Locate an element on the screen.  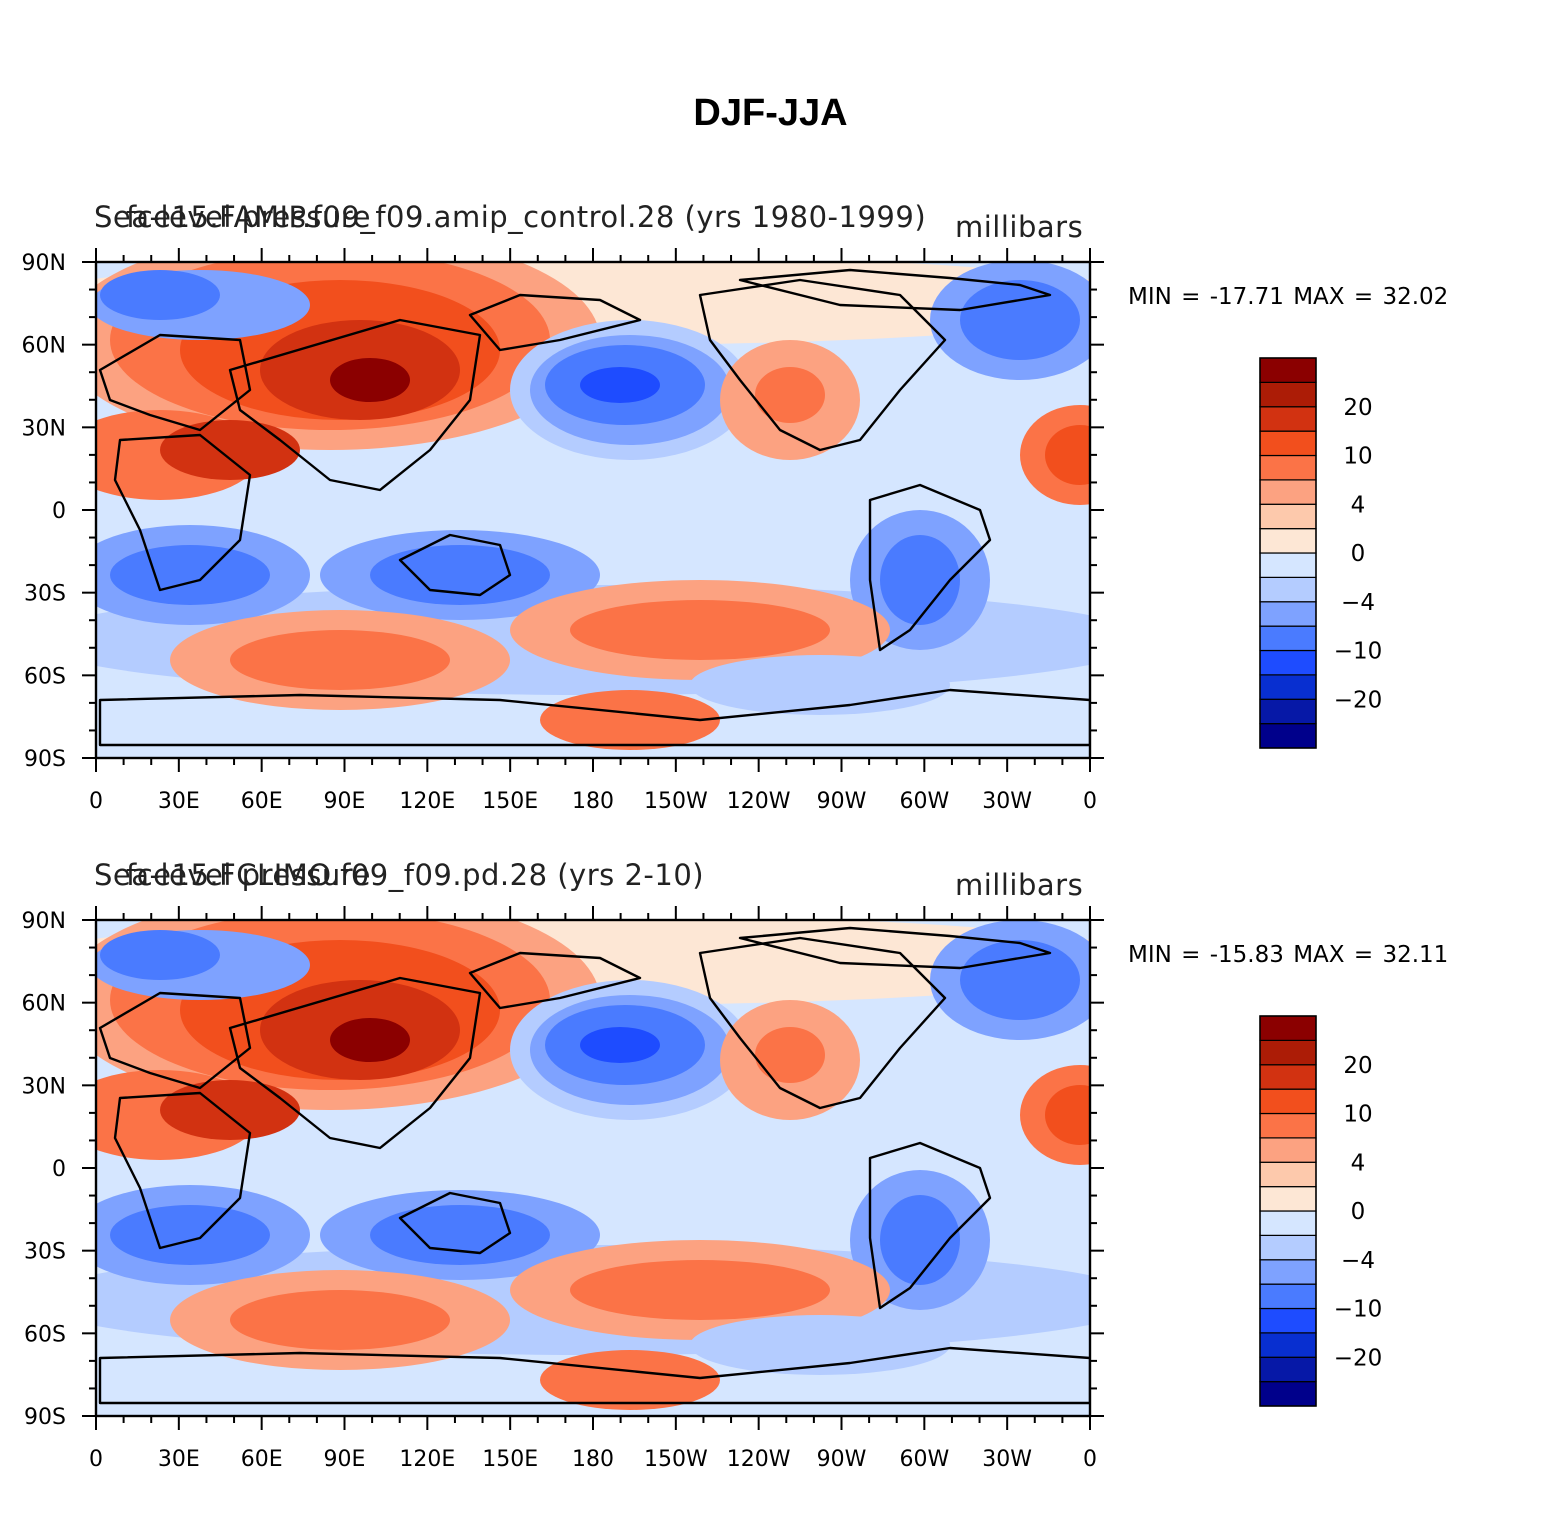
x-tick-label: 60W is located at coordinates (924, 1459).